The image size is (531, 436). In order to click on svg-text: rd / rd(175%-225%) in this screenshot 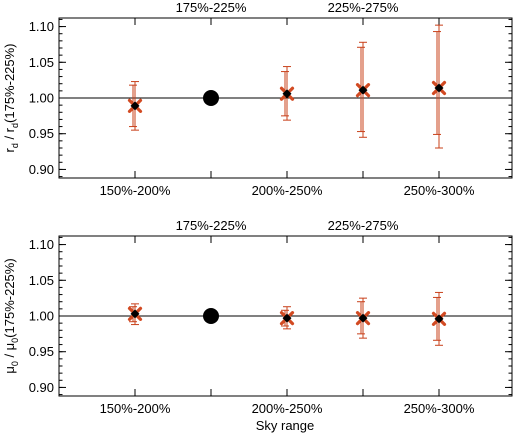, I will do `click(11, 97)`.